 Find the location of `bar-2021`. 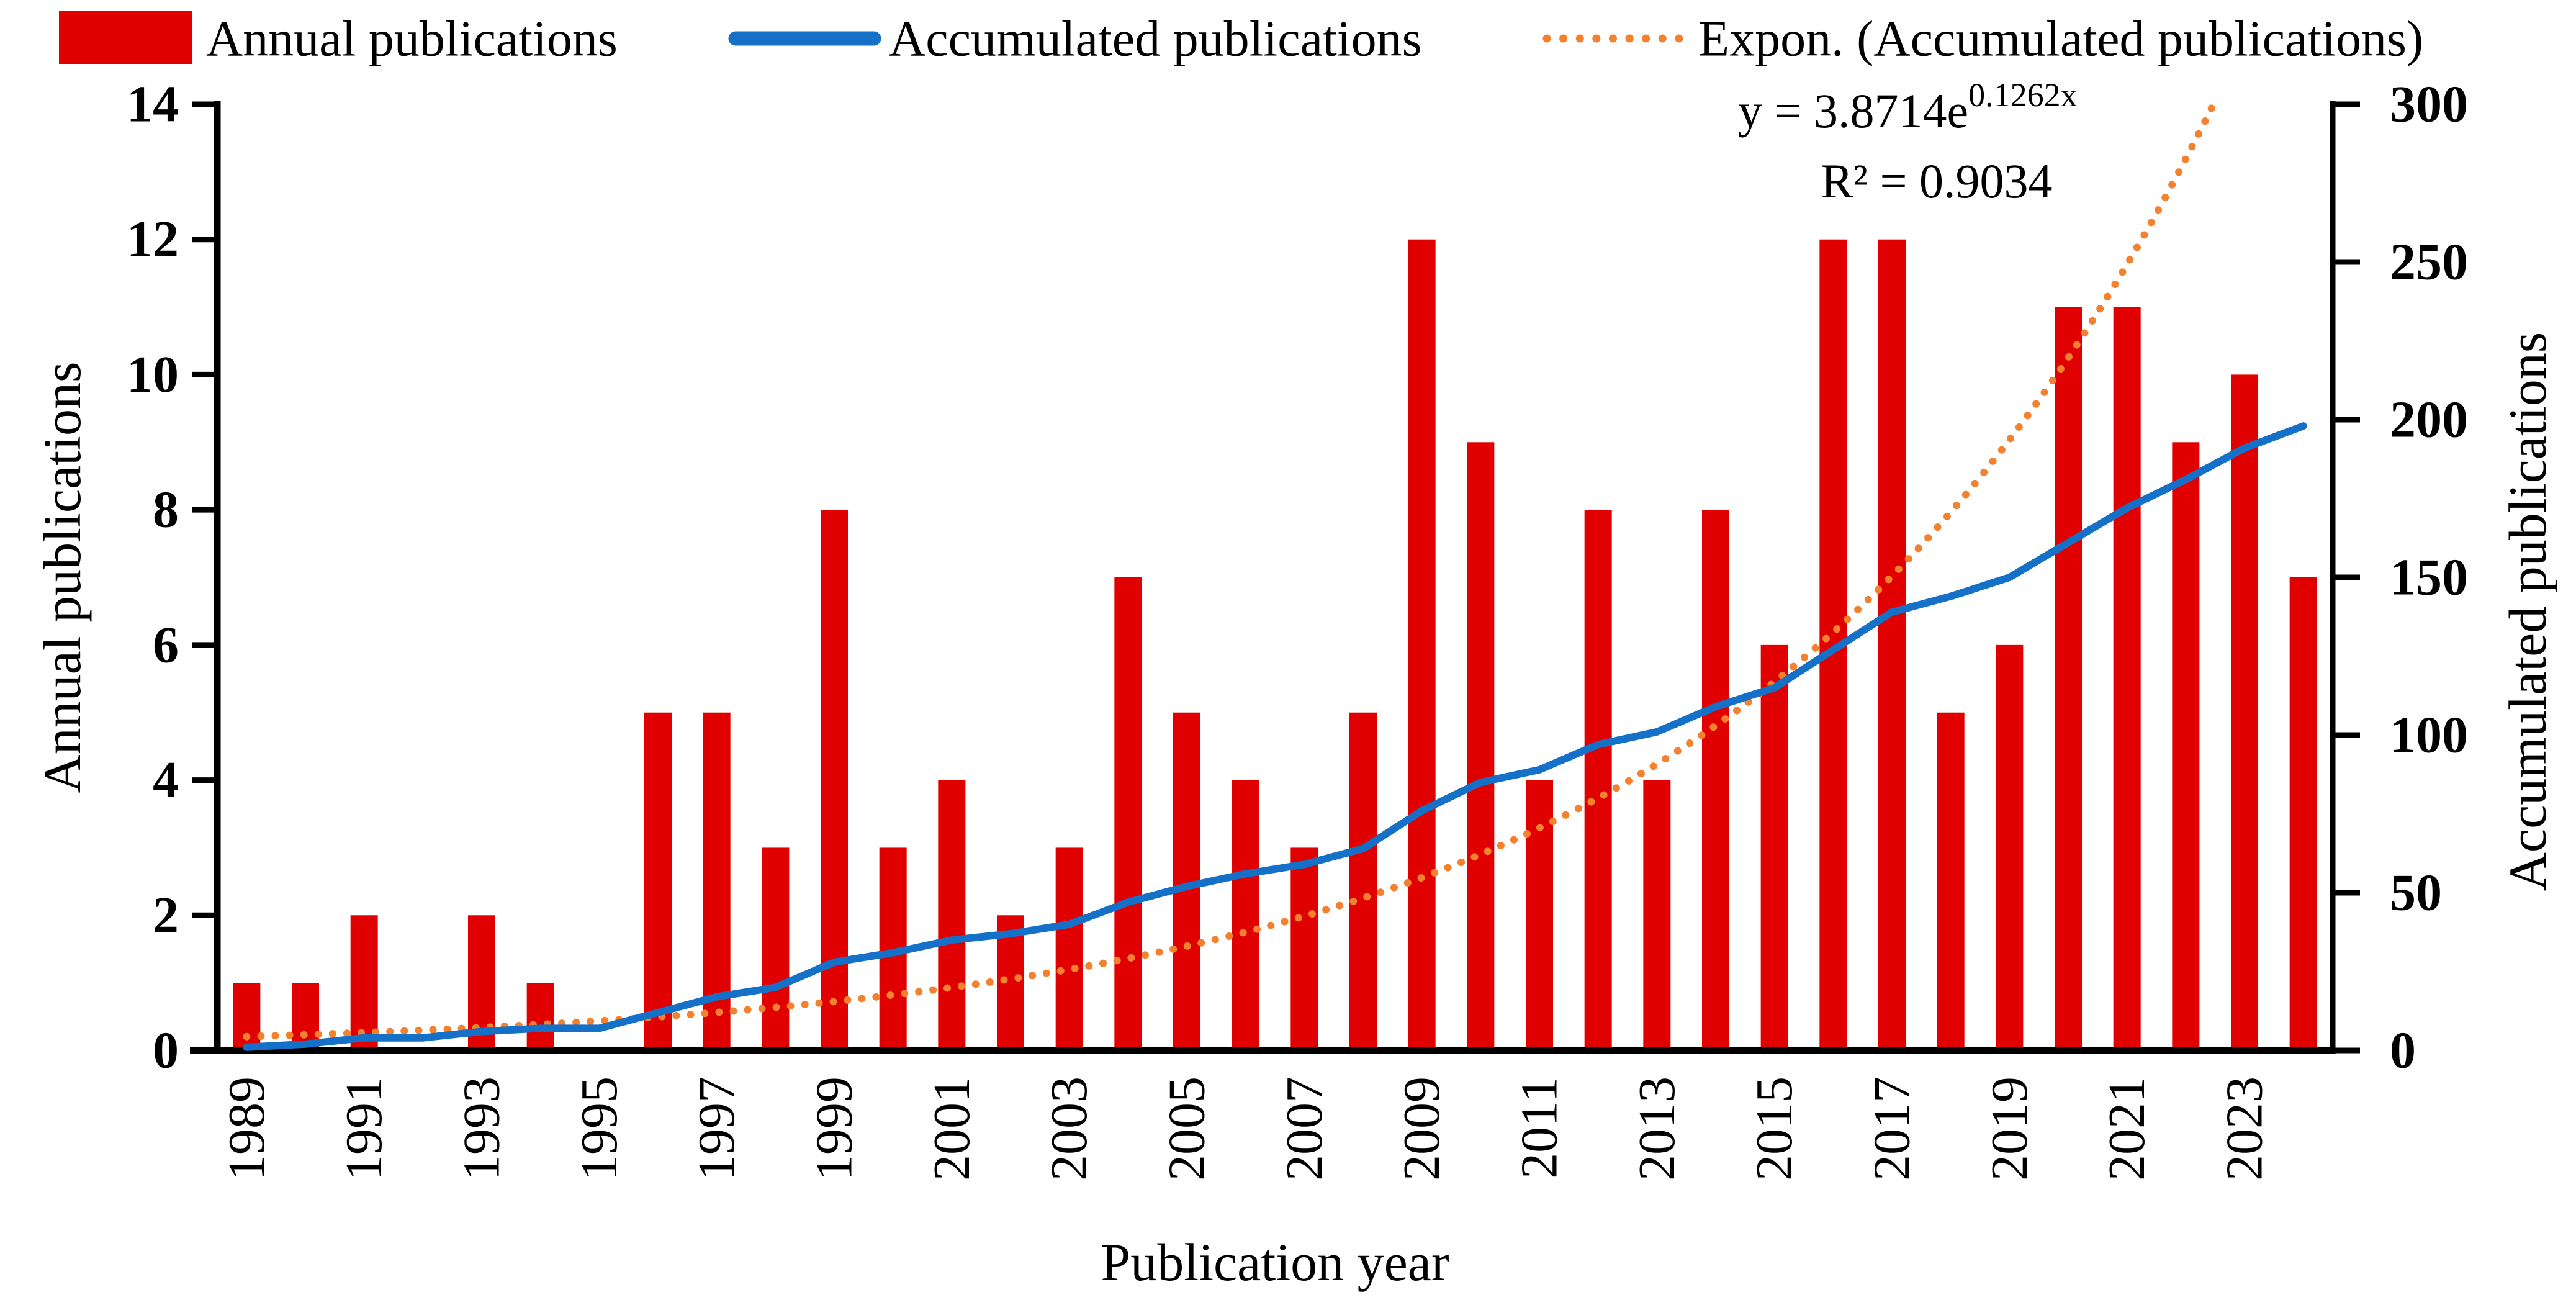

bar-2021 is located at coordinates (2127, 679).